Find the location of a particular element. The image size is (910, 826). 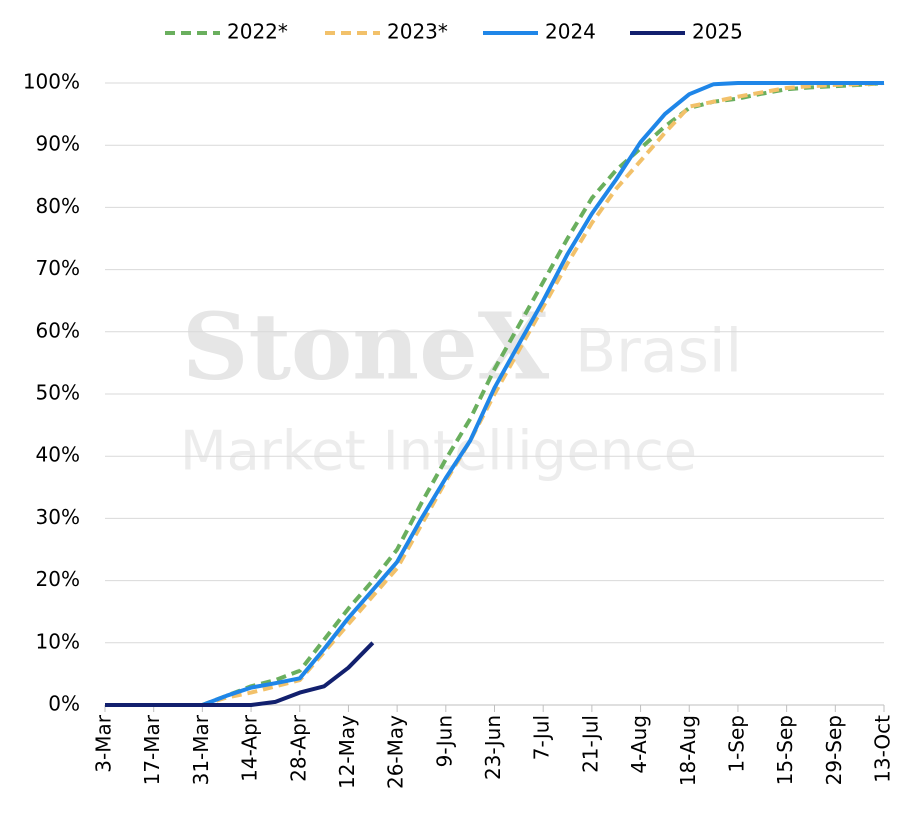

x-tick-label: 14-Apr is located at coordinates (250, 748).